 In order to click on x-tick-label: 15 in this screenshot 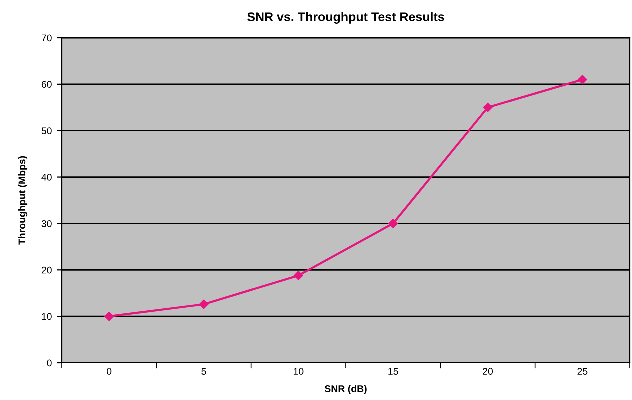, I will do `click(393, 371)`.